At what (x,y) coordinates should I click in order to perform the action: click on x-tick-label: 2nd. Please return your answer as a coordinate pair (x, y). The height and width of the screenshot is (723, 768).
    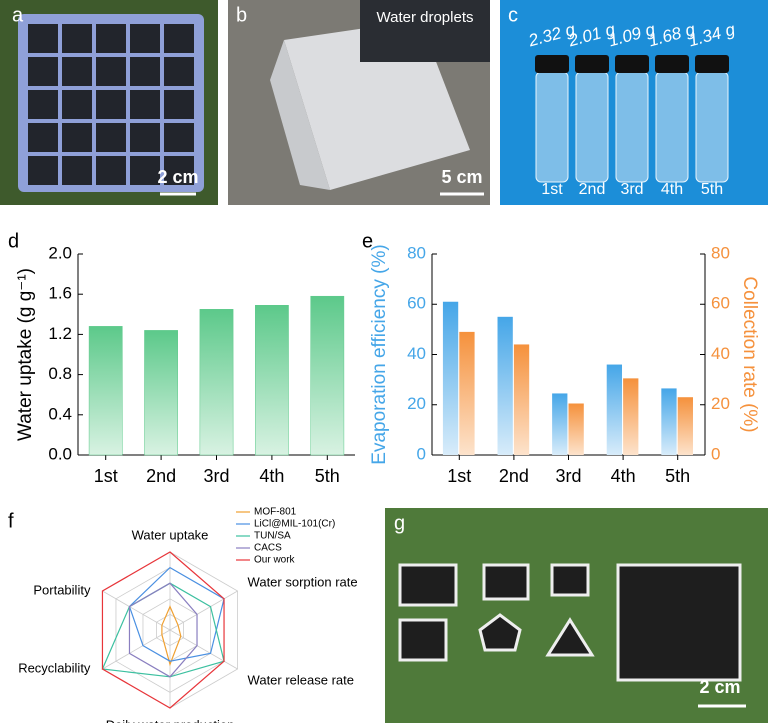
    Looking at the image, I should click on (514, 476).